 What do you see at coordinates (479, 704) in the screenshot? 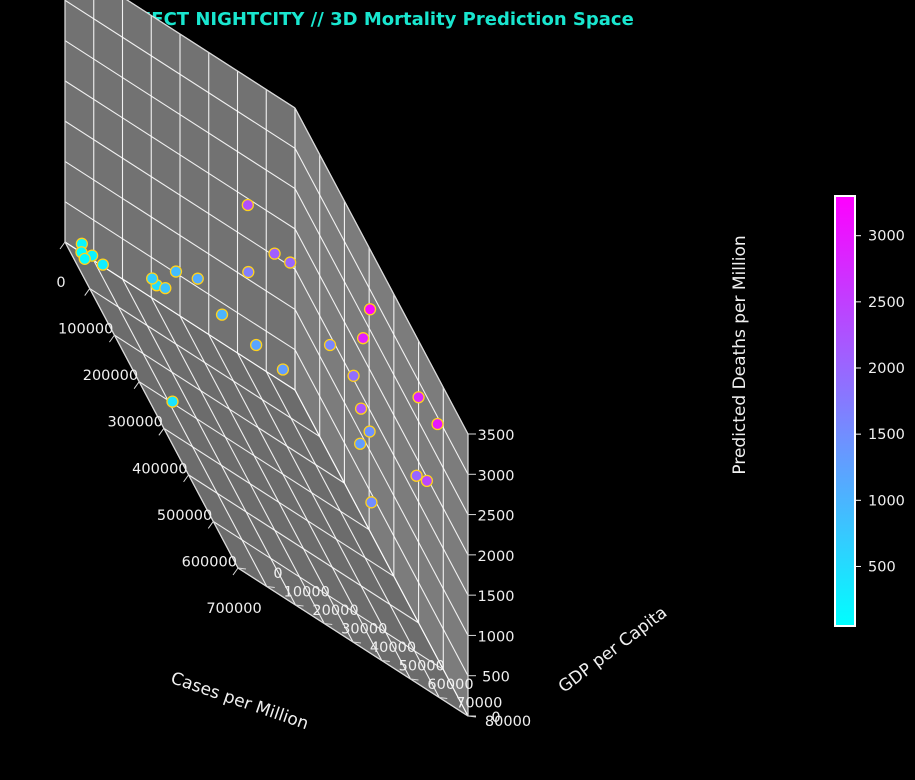
I see `y-tick-label: 70000` at bounding box center [479, 704].